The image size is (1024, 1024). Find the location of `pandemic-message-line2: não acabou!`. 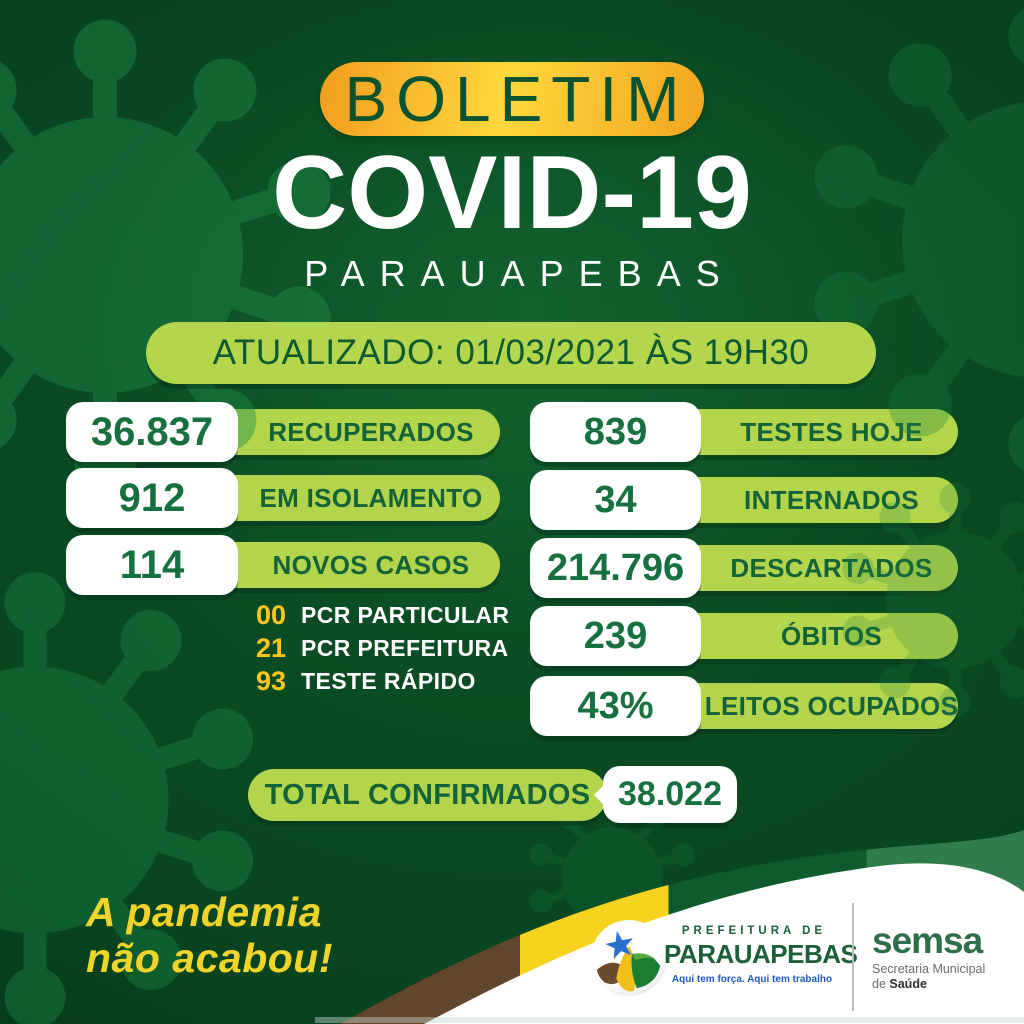

pandemic-message-line2: não acabou! is located at coordinates (209, 957).